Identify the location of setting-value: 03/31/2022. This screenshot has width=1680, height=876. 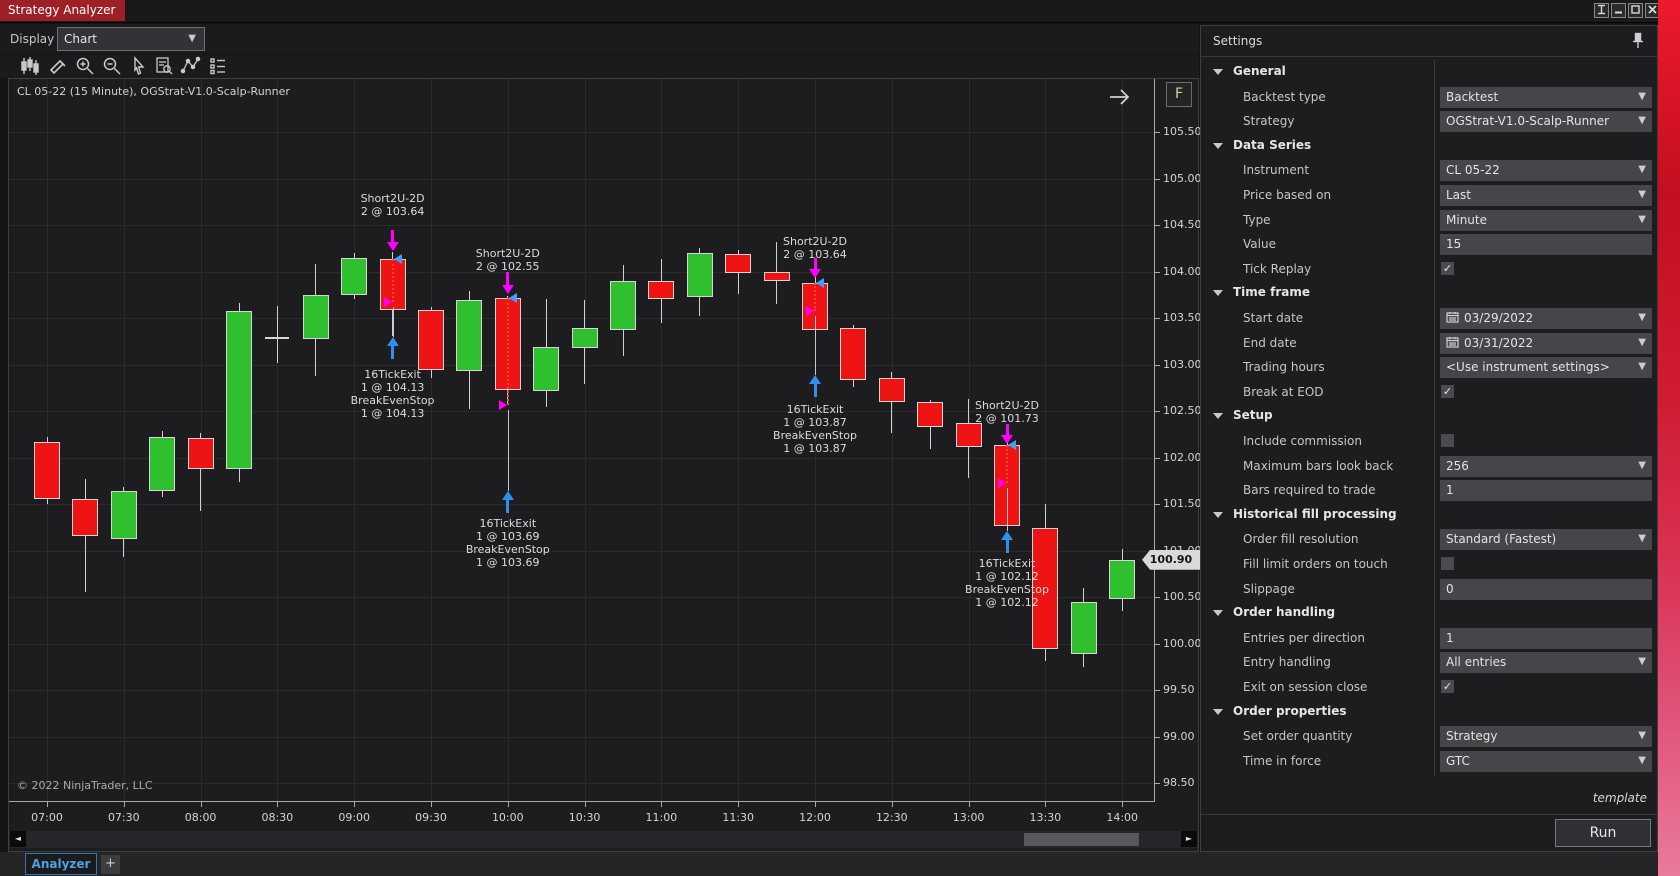
(1499, 342).